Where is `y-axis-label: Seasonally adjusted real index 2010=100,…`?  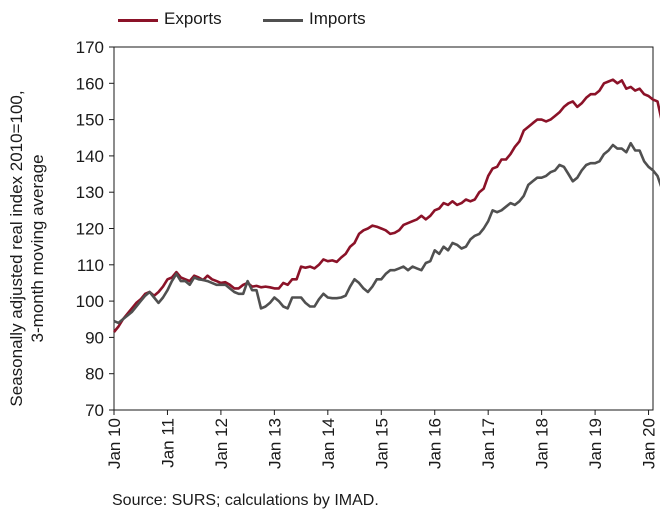
y-axis-label: Seasonally adjusted real index 2010=100,… is located at coordinates (27, 248).